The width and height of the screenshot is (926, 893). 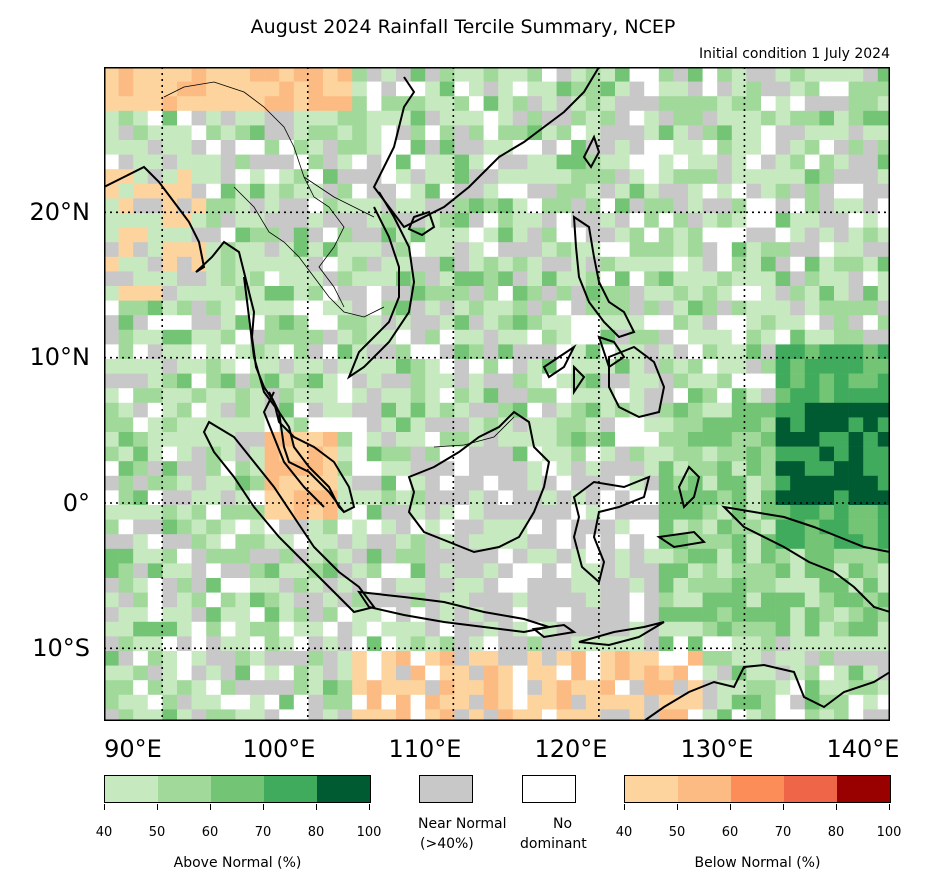 What do you see at coordinates (624, 832) in the screenshot?
I see `colorbar-tick-label: 40` at bounding box center [624, 832].